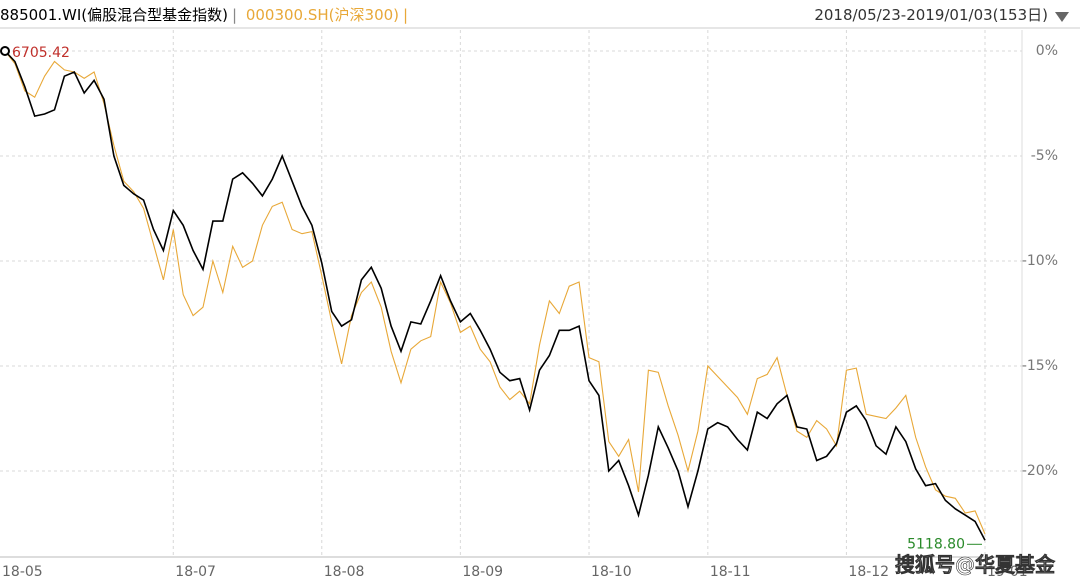 Image resolution: width=1080 pixels, height=586 pixels. What do you see at coordinates (1062, 17) in the screenshot?
I see `dropdown-arrow` at bounding box center [1062, 17].